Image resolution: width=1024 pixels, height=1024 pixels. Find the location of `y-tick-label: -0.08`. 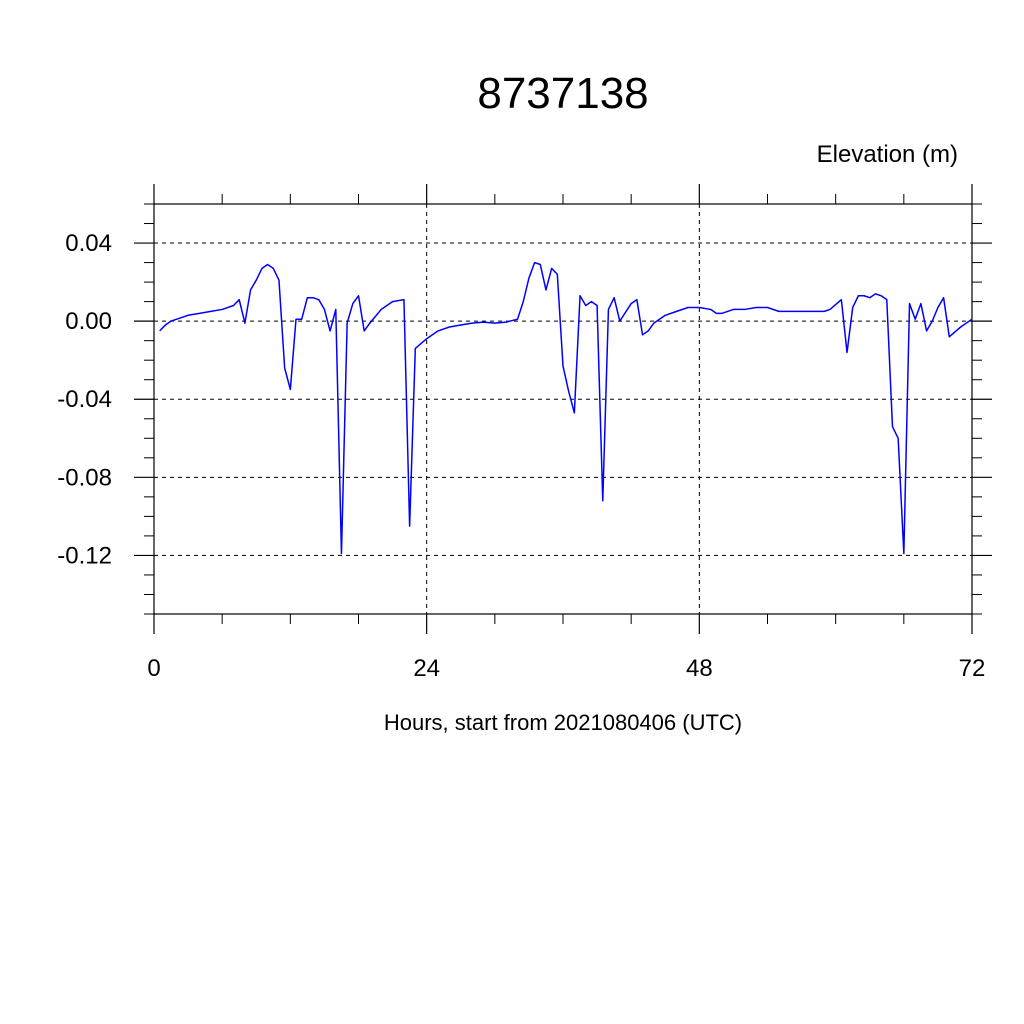

y-tick-label: -0.08 is located at coordinates (84, 477).